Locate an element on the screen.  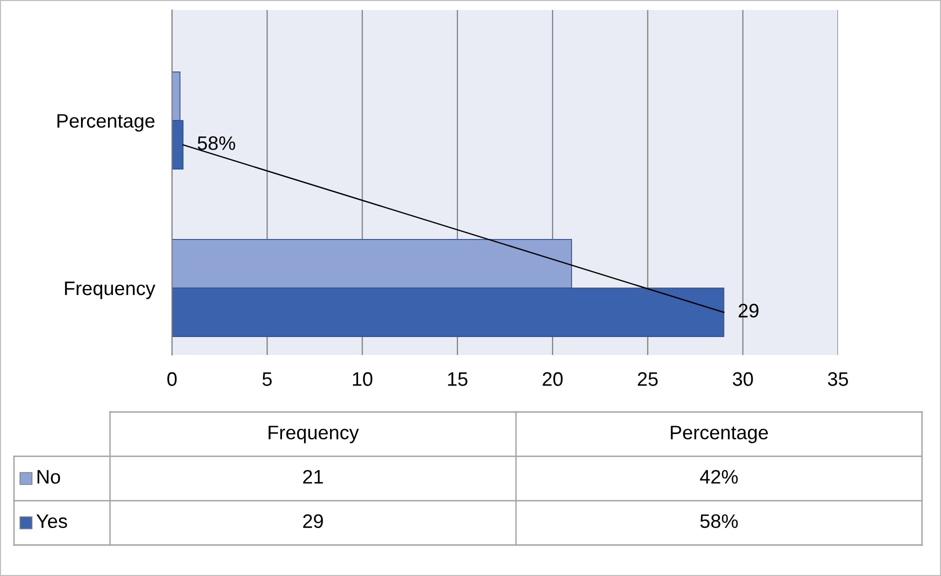
data-label: 58% is located at coordinates (217, 143).